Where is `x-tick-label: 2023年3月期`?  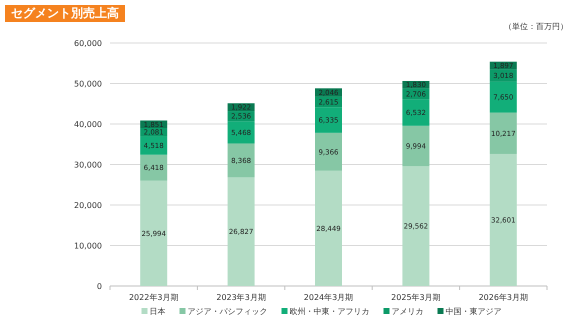 x-tick-label: 2023年3月期 is located at coordinates (241, 297).